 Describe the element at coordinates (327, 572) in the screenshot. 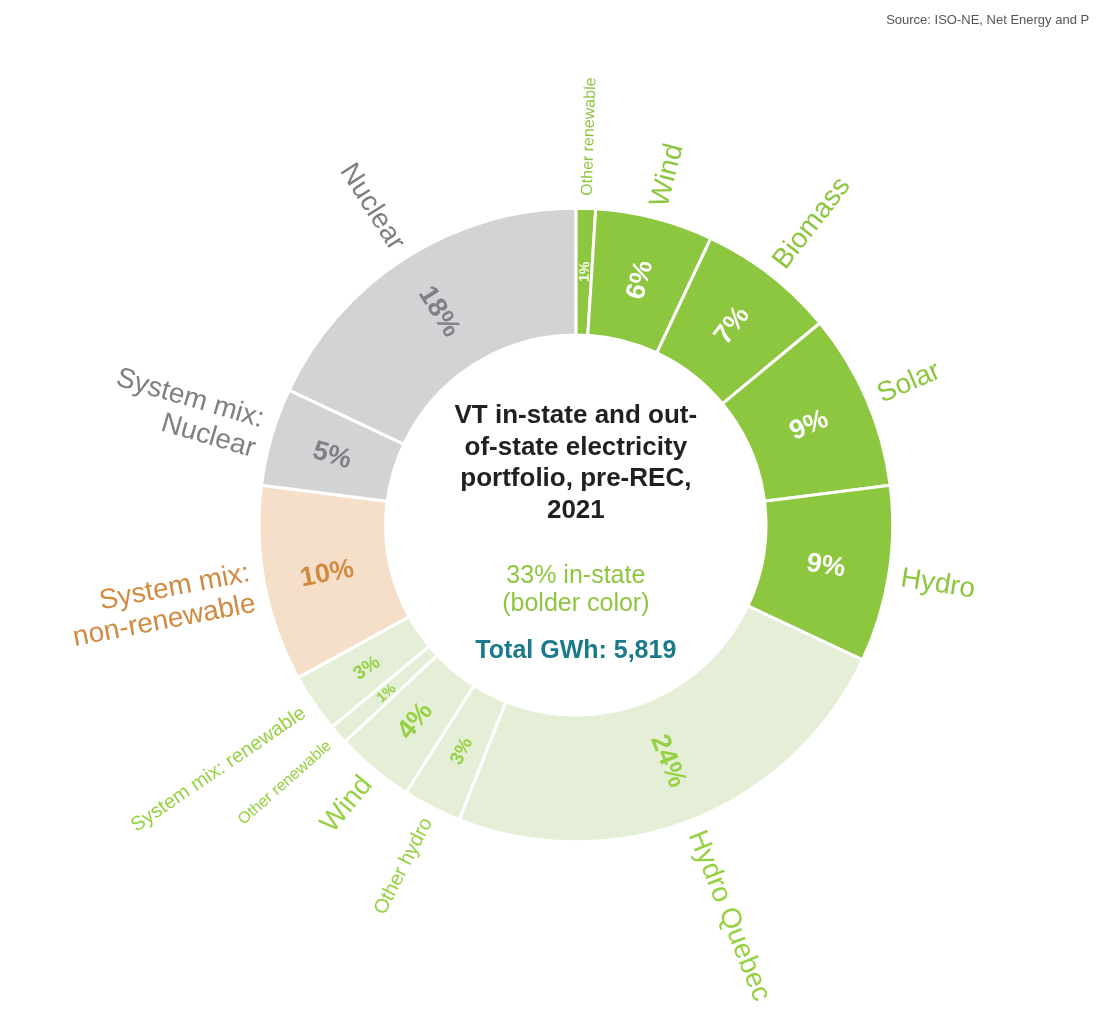

I see `data-label: 10%` at that location.